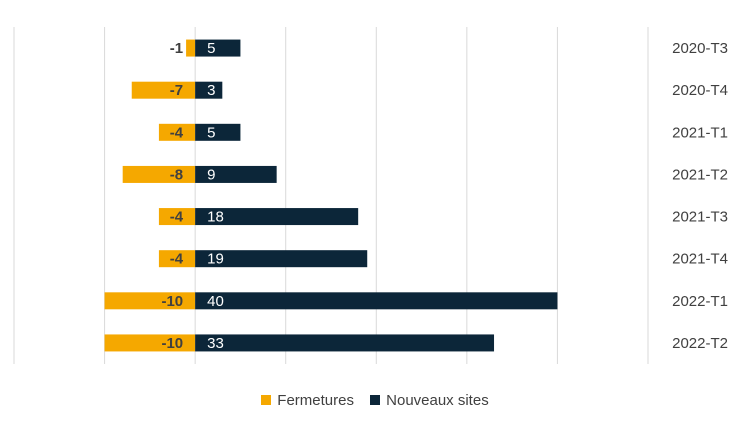 Image resolution: width=750 pixels, height=431 pixels. I want to click on data-label-fermetures: -1, so click(176, 48).